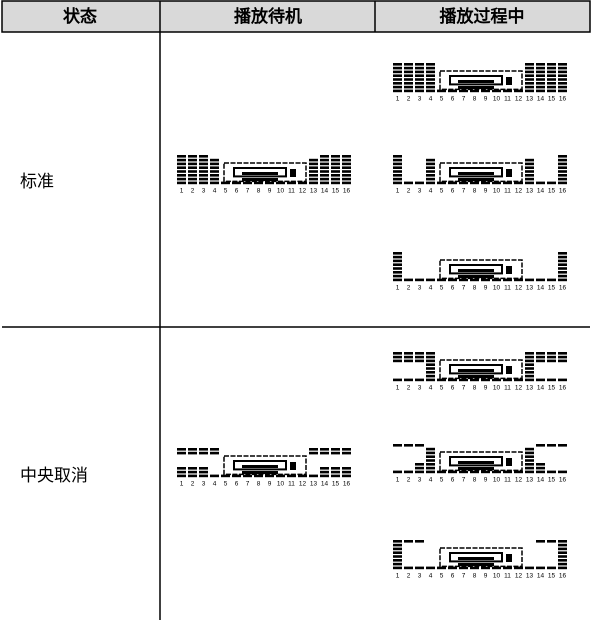  I want to click on scale-label: 14, so click(541, 287).